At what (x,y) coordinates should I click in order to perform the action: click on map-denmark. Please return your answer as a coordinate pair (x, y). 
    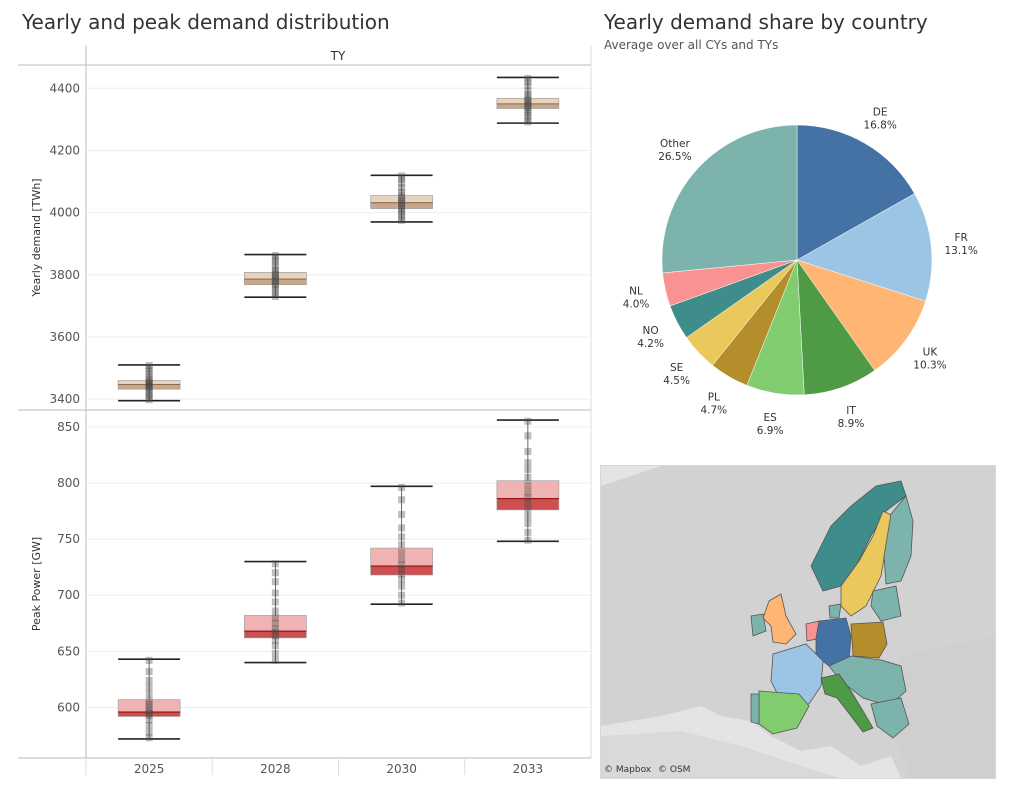
    Looking at the image, I should click on (835, 611).